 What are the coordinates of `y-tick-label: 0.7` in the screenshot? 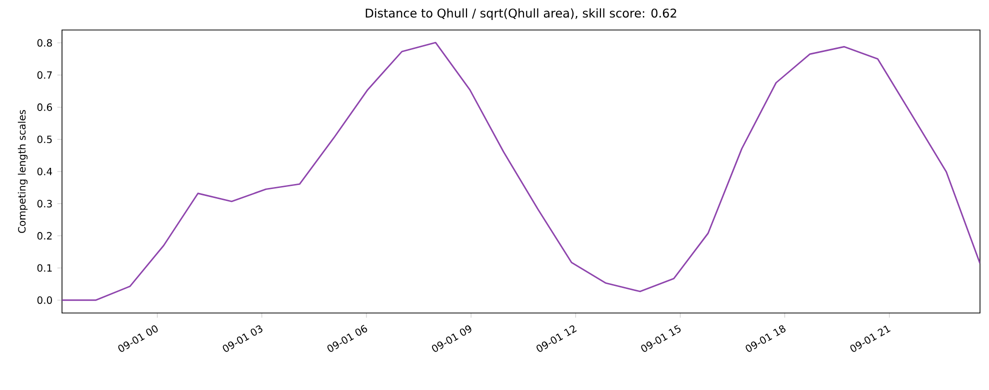 It's located at (44, 75).